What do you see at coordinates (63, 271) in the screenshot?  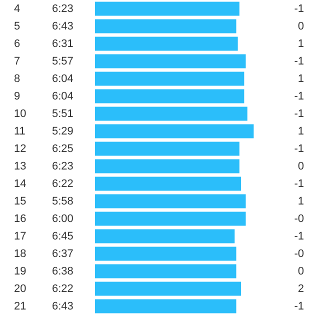 I see `text: 6:38` at bounding box center [63, 271].